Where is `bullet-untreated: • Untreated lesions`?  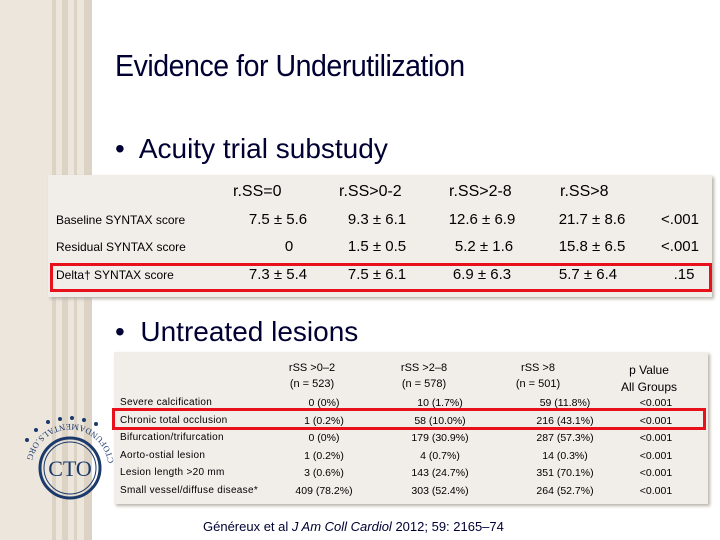
bullet-untreated: • Untreated lesions is located at coordinates (236, 332).